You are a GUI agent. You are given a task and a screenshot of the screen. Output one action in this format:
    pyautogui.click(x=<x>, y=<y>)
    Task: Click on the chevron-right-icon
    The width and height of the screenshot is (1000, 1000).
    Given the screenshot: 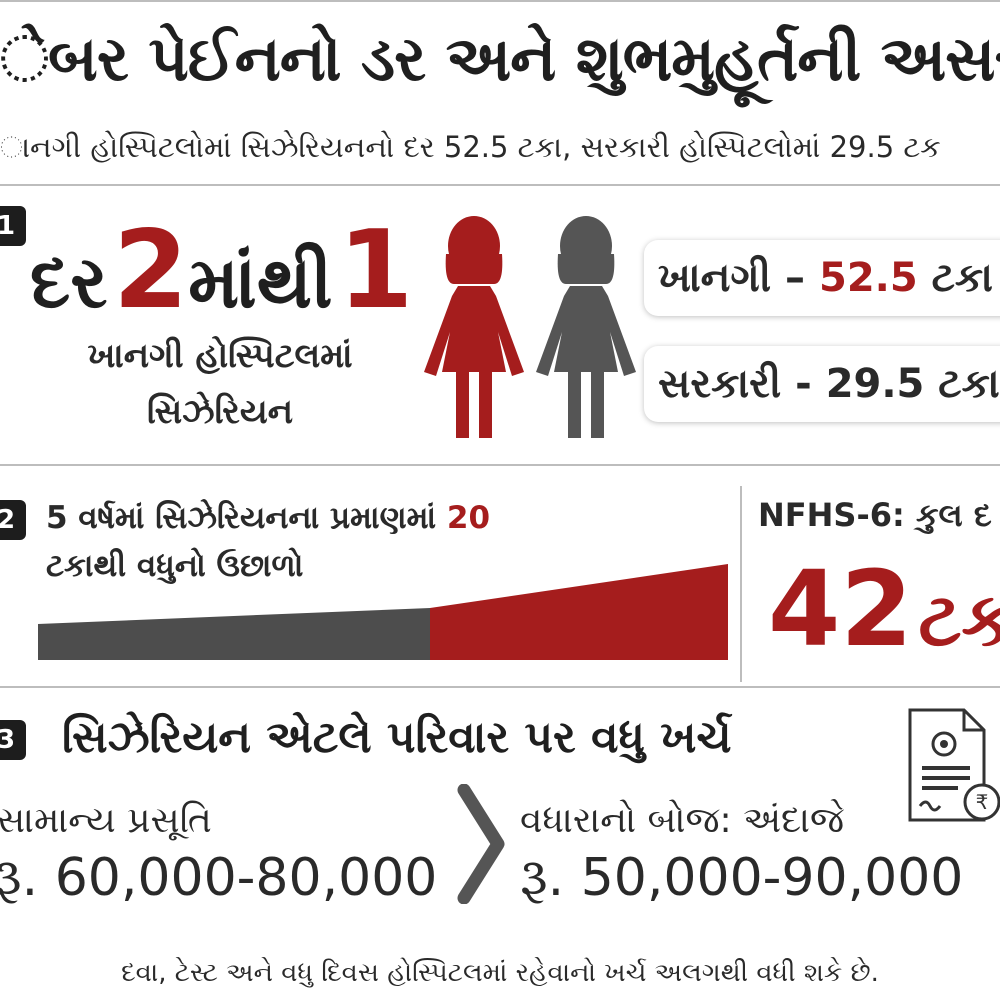 What is the action you would take?
    pyautogui.click(x=481, y=844)
    